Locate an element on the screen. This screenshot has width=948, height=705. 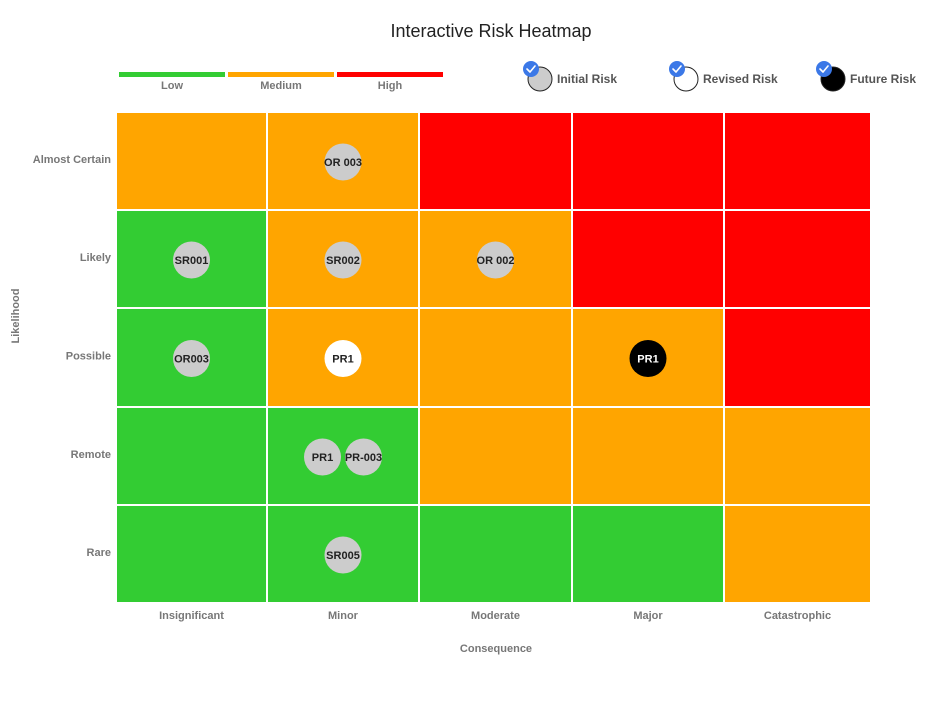
y-tick-label-likely: Likely is located at coordinates (96, 258).